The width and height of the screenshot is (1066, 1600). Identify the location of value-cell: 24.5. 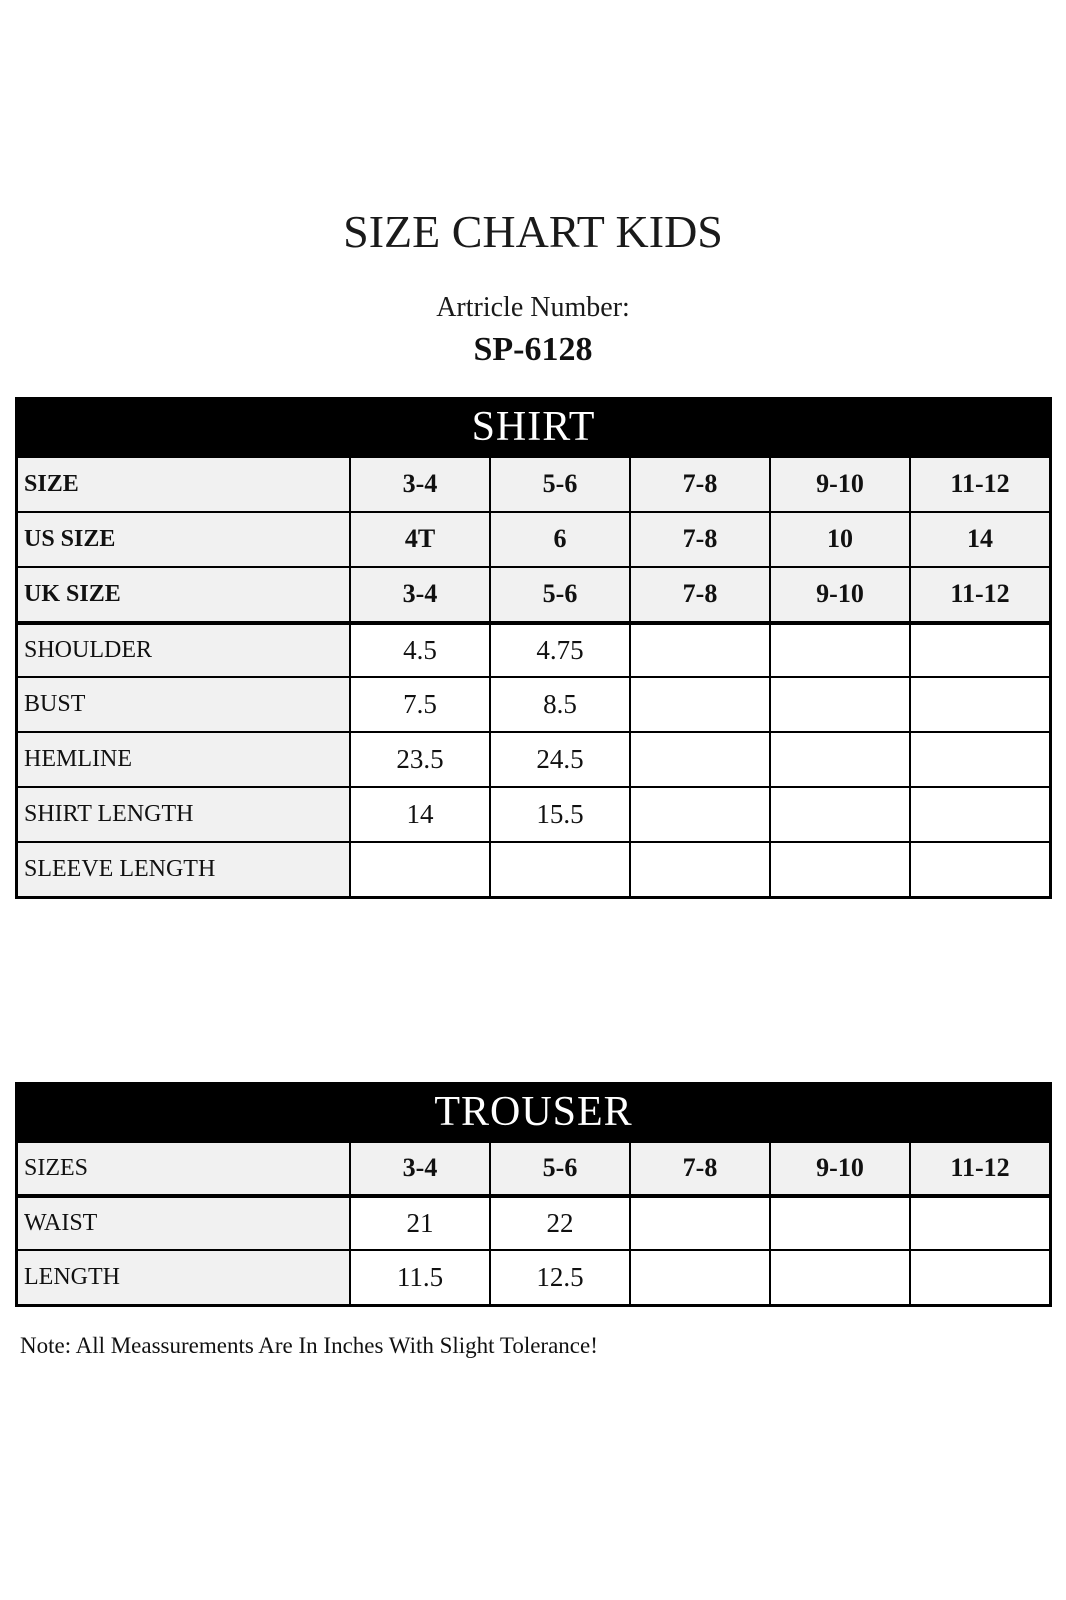
(561, 759).